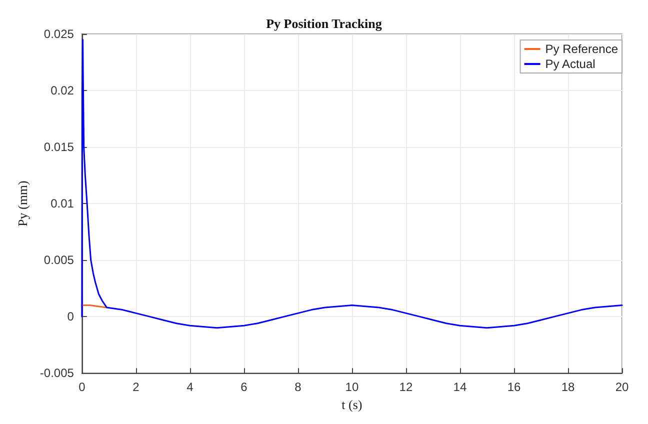 This screenshot has width=648, height=424. I want to click on x-axis-title: t (s), so click(352, 404).